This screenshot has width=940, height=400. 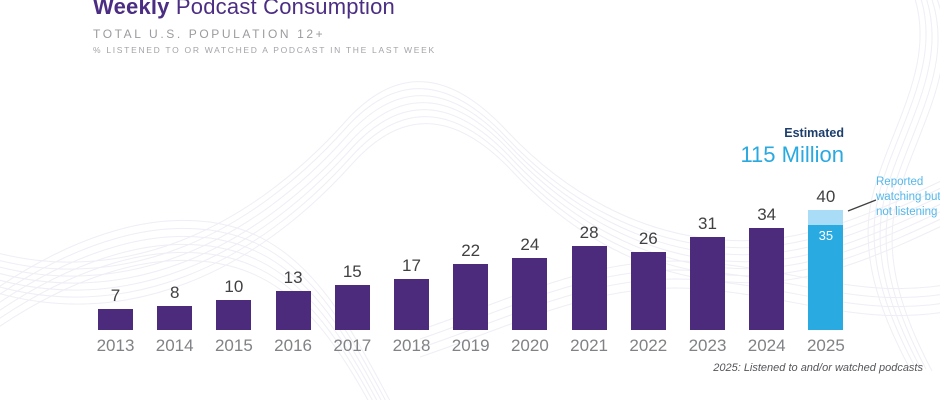 What do you see at coordinates (174, 345) in the screenshot?
I see `year-label: 2014` at bounding box center [174, 345].